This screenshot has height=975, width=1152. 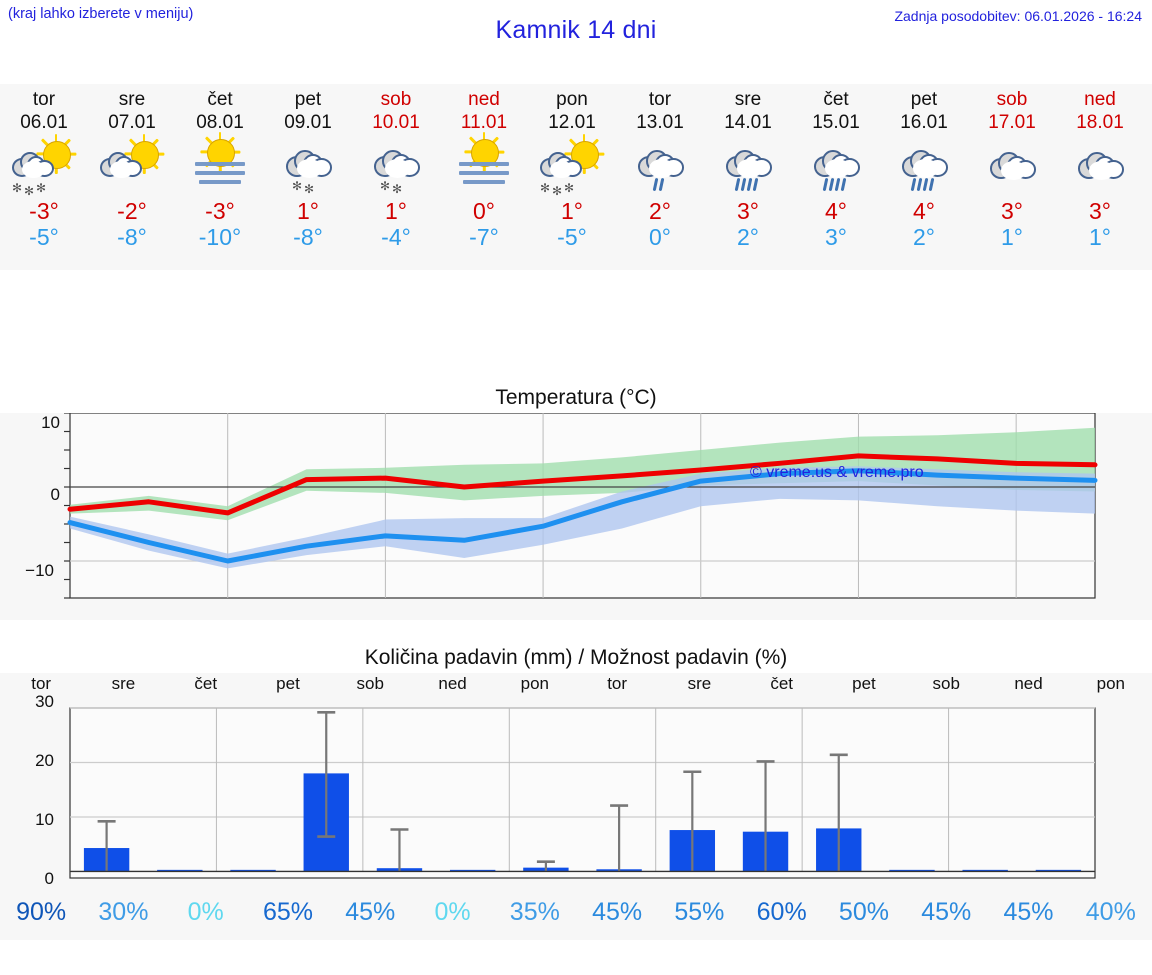 What do you see at coordinates (572, 165) in the screenshot?
I see `weather-icon-sun-cloud-snow: ✻ ✻ ✻` at bounding box center [572, 165].